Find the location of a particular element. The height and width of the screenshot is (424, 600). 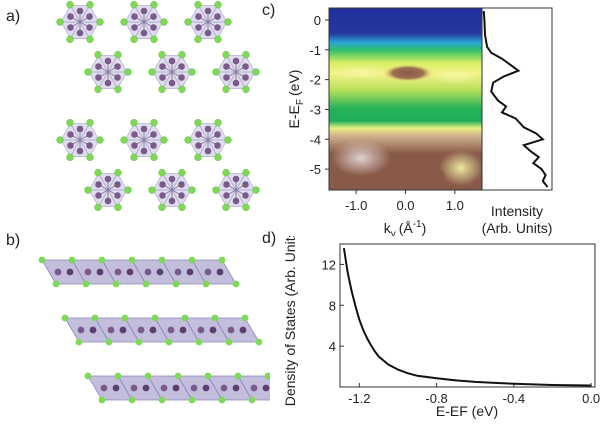

y-tick-label: 4 is located at coordinates (332, 346).